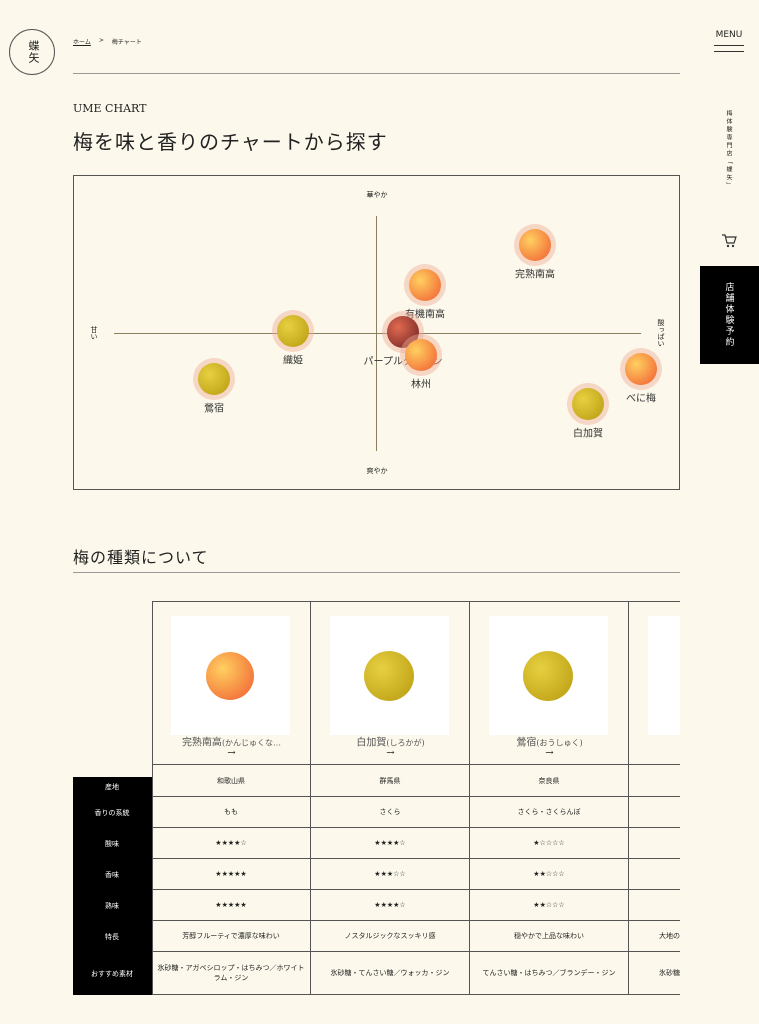 The image size is (759, 1024). I want to click on axis-horizontal, so click(377, 333).